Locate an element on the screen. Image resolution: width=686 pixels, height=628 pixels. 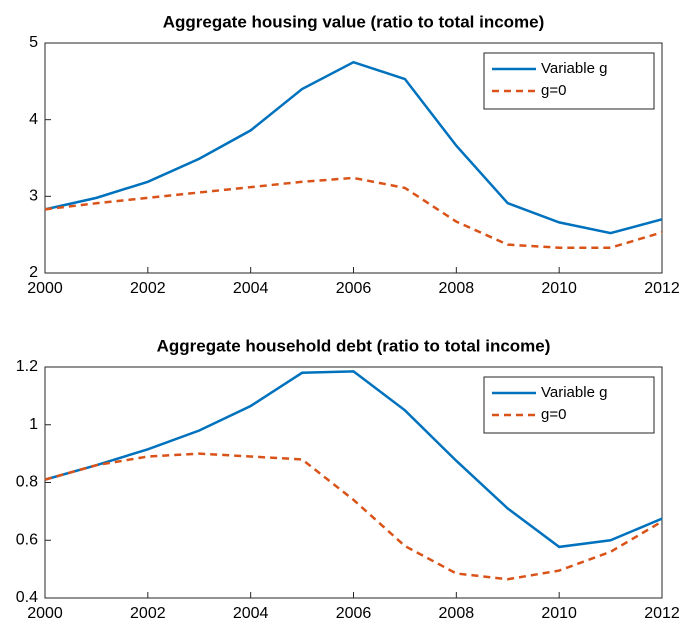
y-tick-label: 0.4 is located at coordinates (27, 597).